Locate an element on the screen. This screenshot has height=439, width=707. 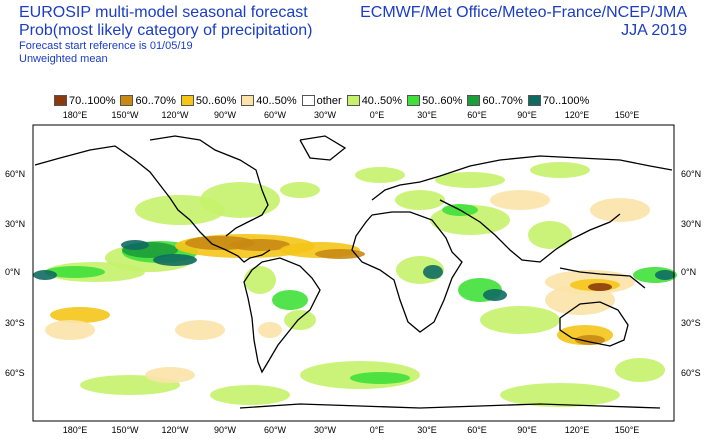
longitude-label: 120°W is located at coordinates (175, 115).